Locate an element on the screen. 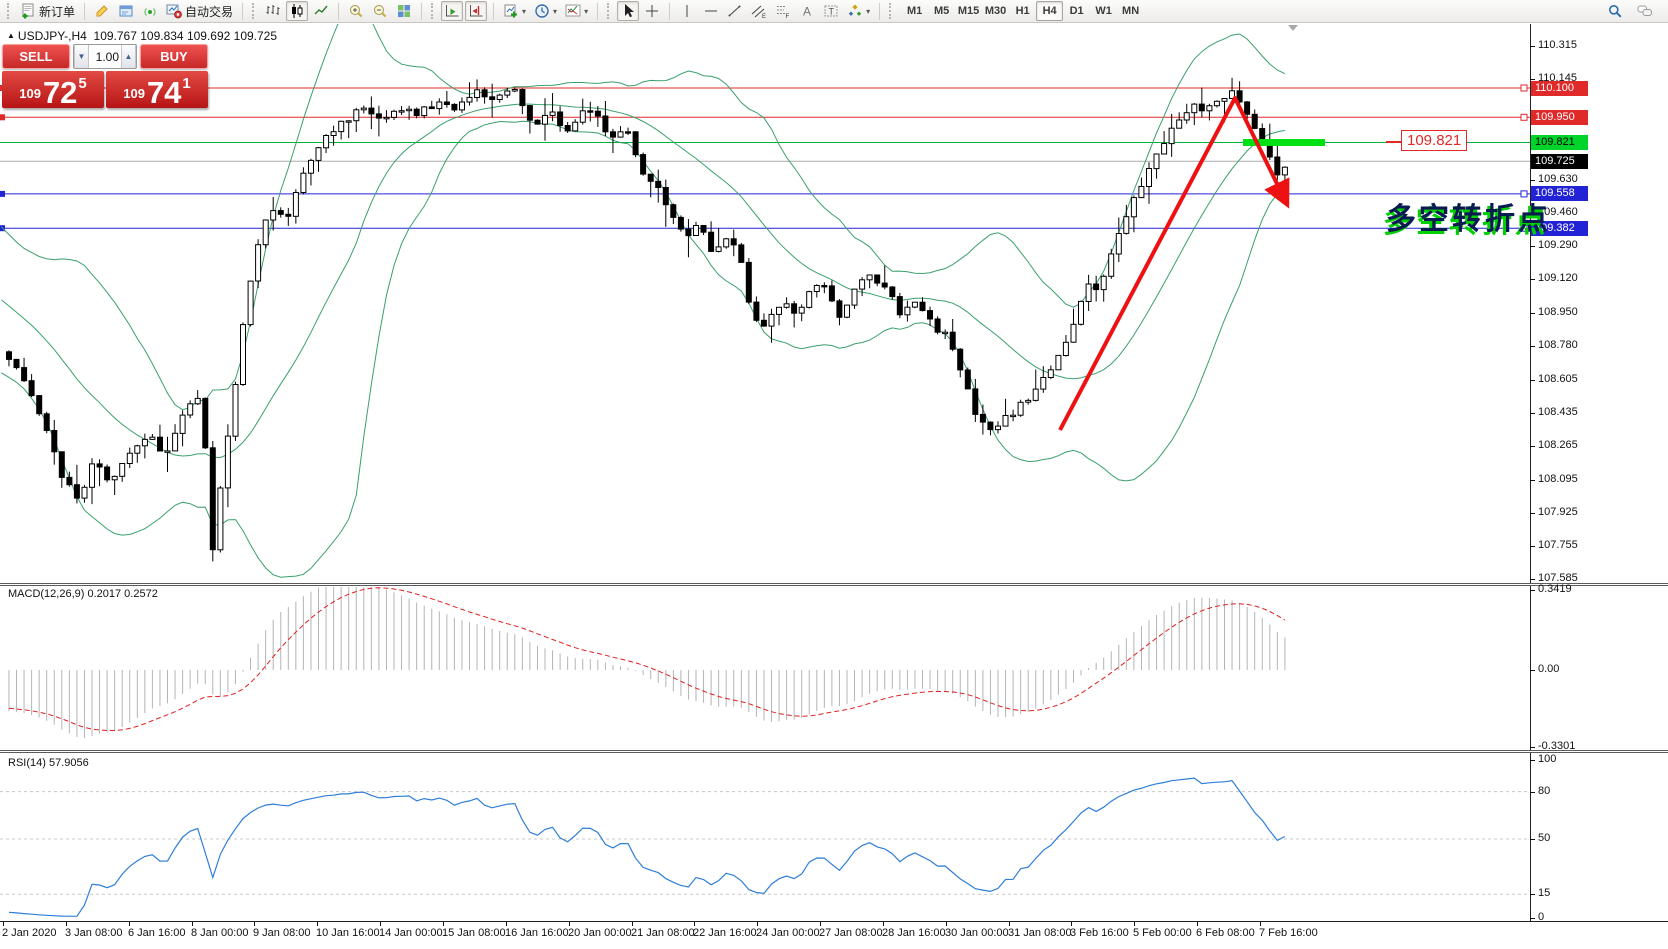  timeframe-button-H4: H4 is located at coordinates (1050, 11).